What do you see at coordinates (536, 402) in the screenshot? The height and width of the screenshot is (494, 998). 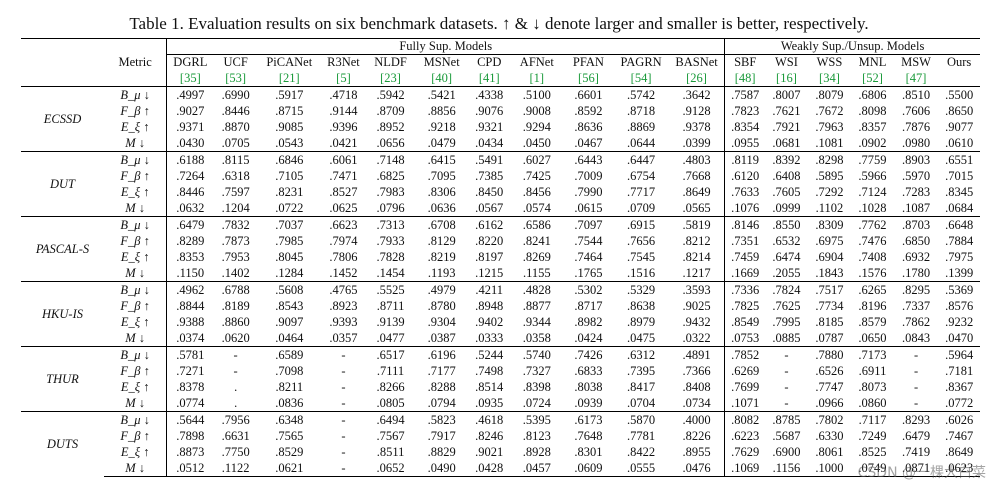 I see `table-cell: .0724` at bounding box center [536, 402].